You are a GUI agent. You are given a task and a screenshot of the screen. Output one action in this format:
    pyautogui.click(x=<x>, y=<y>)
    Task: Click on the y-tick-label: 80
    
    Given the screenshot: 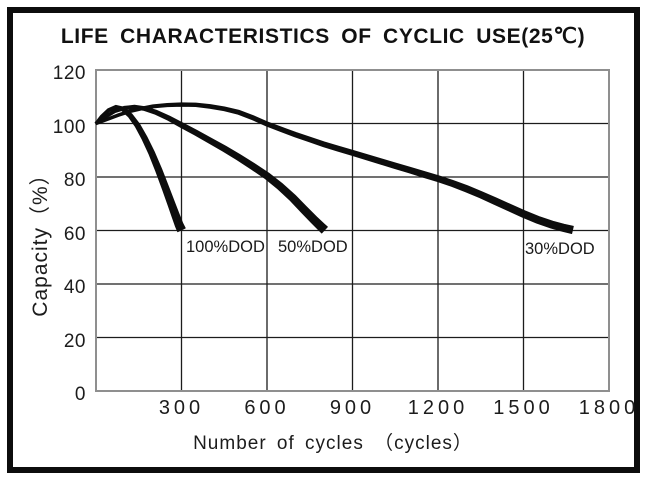 What is the action you would take?
    pyautogui.click(x=74, y=180)
    